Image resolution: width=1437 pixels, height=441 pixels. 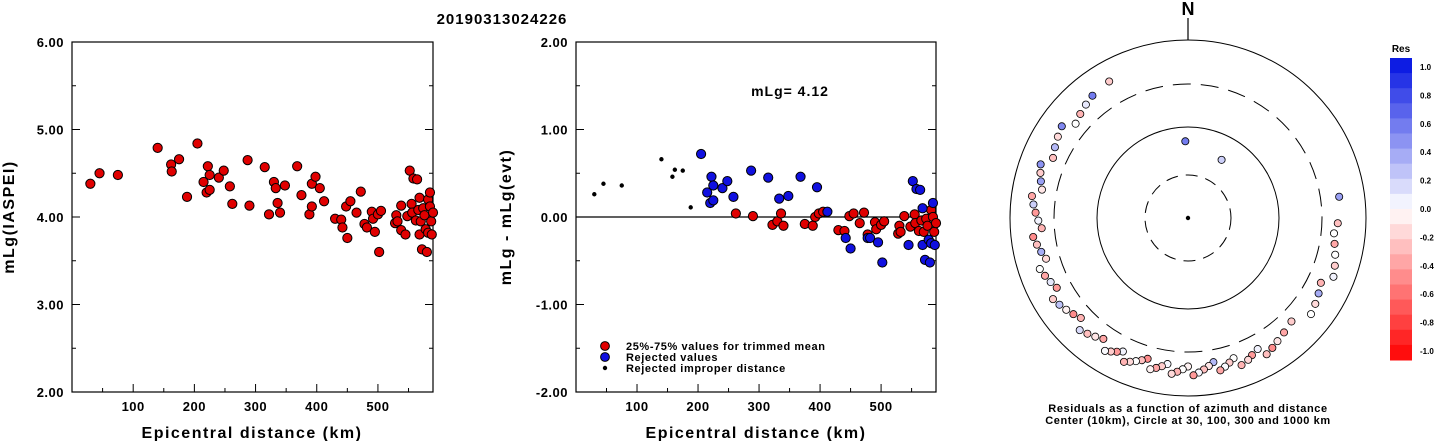 What do you see at coordinates (1426, 67) in the screenshot?
I see `colorbar-tick-label: 1.0` at bounding box center [1426, 67].